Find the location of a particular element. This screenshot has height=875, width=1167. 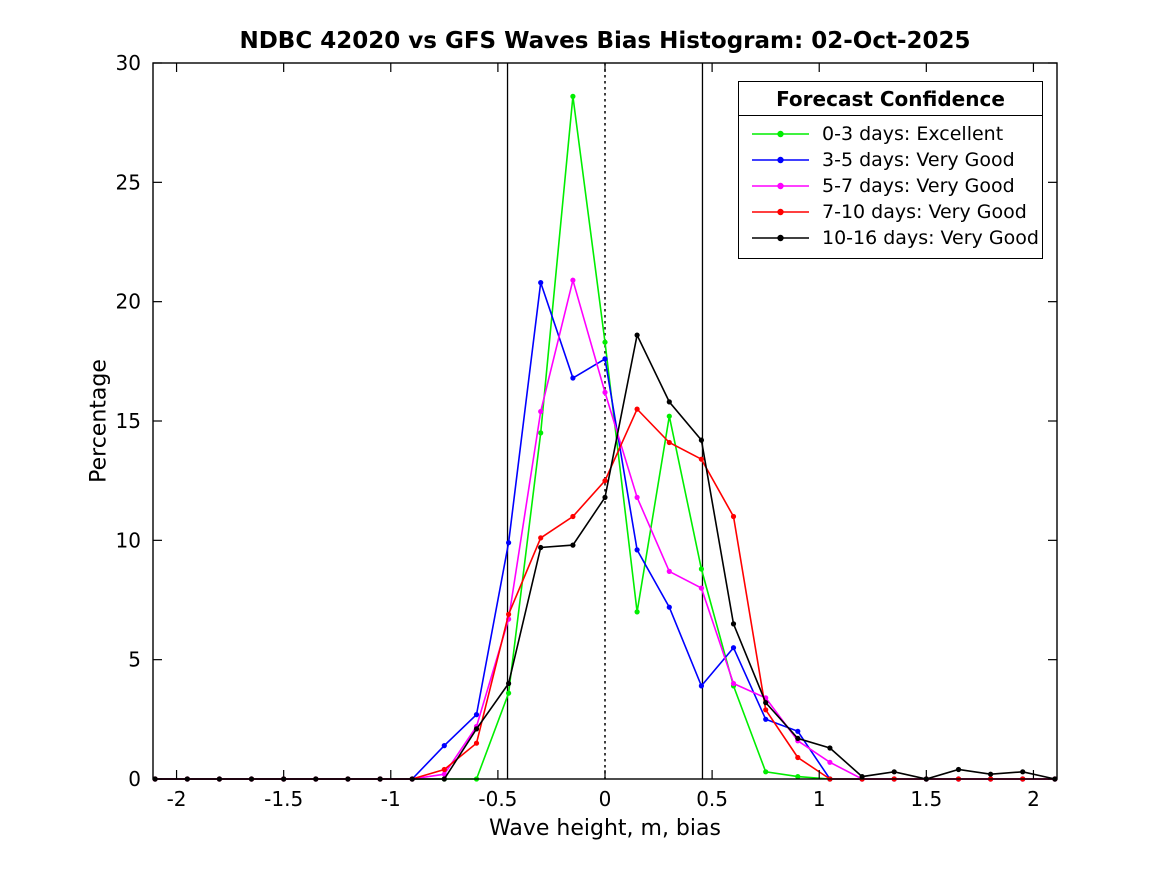

legend-label: 7-10 days: Very Good is located at coordinates (924, 212).